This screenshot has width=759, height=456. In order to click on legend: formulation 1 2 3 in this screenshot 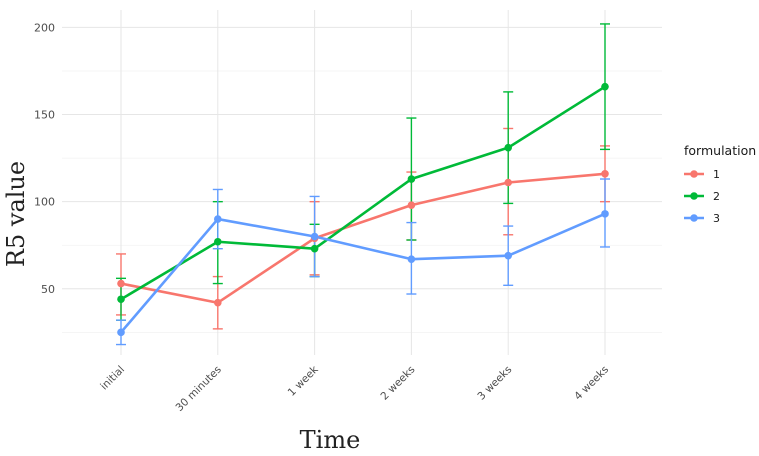, I will do `click(720, 184)`.